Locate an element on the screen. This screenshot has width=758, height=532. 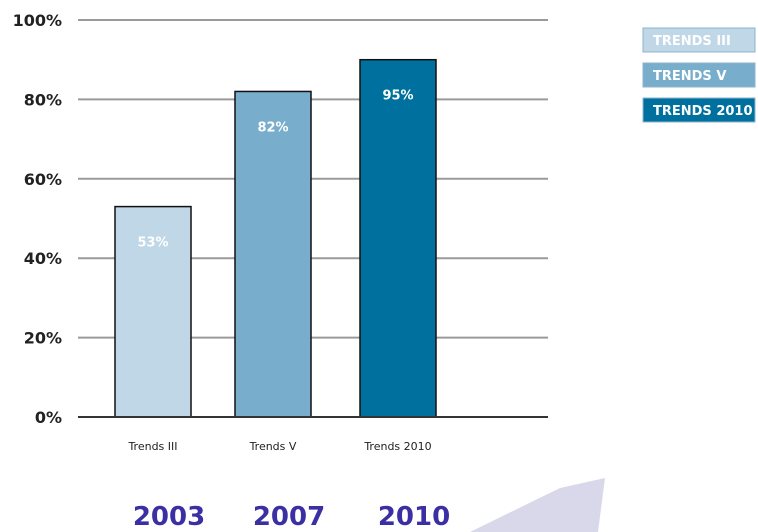
legend-item-1: TRENDS III is located at coordinates (699, 40).